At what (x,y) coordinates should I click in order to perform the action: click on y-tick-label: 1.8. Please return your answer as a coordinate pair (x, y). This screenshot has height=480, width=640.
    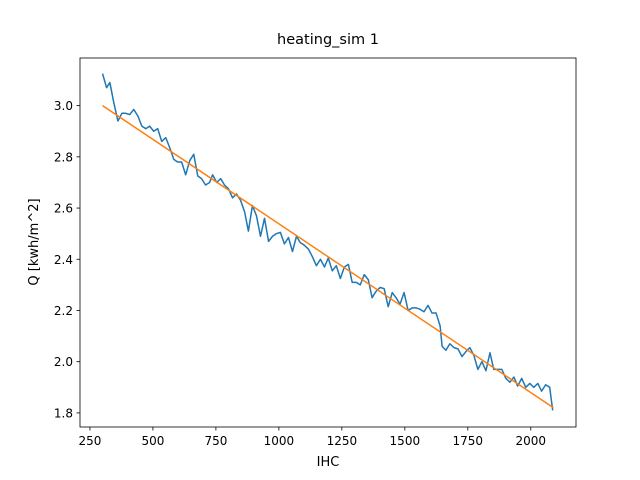
    Looking at the image, I should click on (63, 413).